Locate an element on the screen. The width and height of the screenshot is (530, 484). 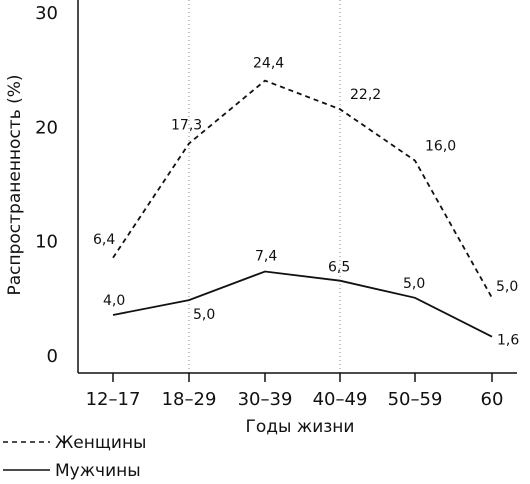
x-ticks: 12–17 18–29 30–39 40–49 50–59 60 is located at coordinates (295, 391).